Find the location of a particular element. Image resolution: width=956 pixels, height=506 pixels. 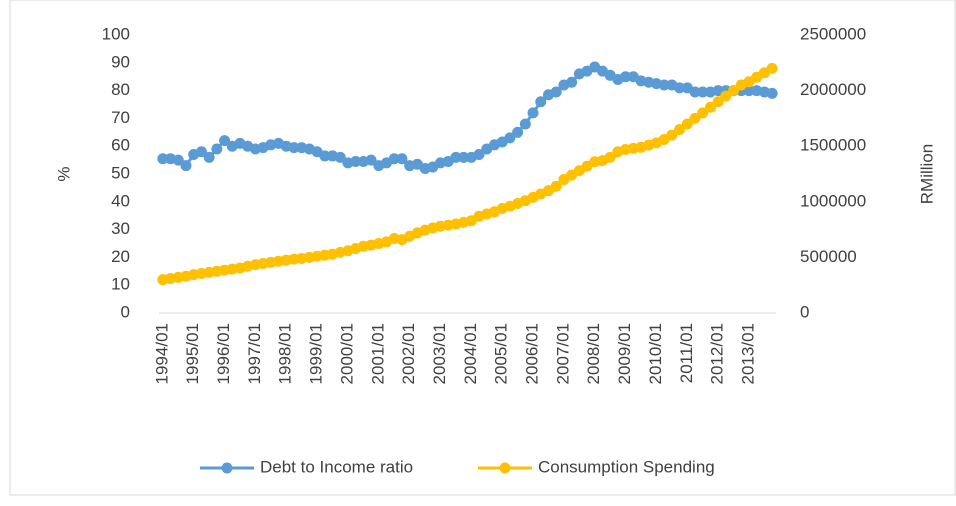

y2-tick-label: 2500000 is located at coordinates (833, 33).